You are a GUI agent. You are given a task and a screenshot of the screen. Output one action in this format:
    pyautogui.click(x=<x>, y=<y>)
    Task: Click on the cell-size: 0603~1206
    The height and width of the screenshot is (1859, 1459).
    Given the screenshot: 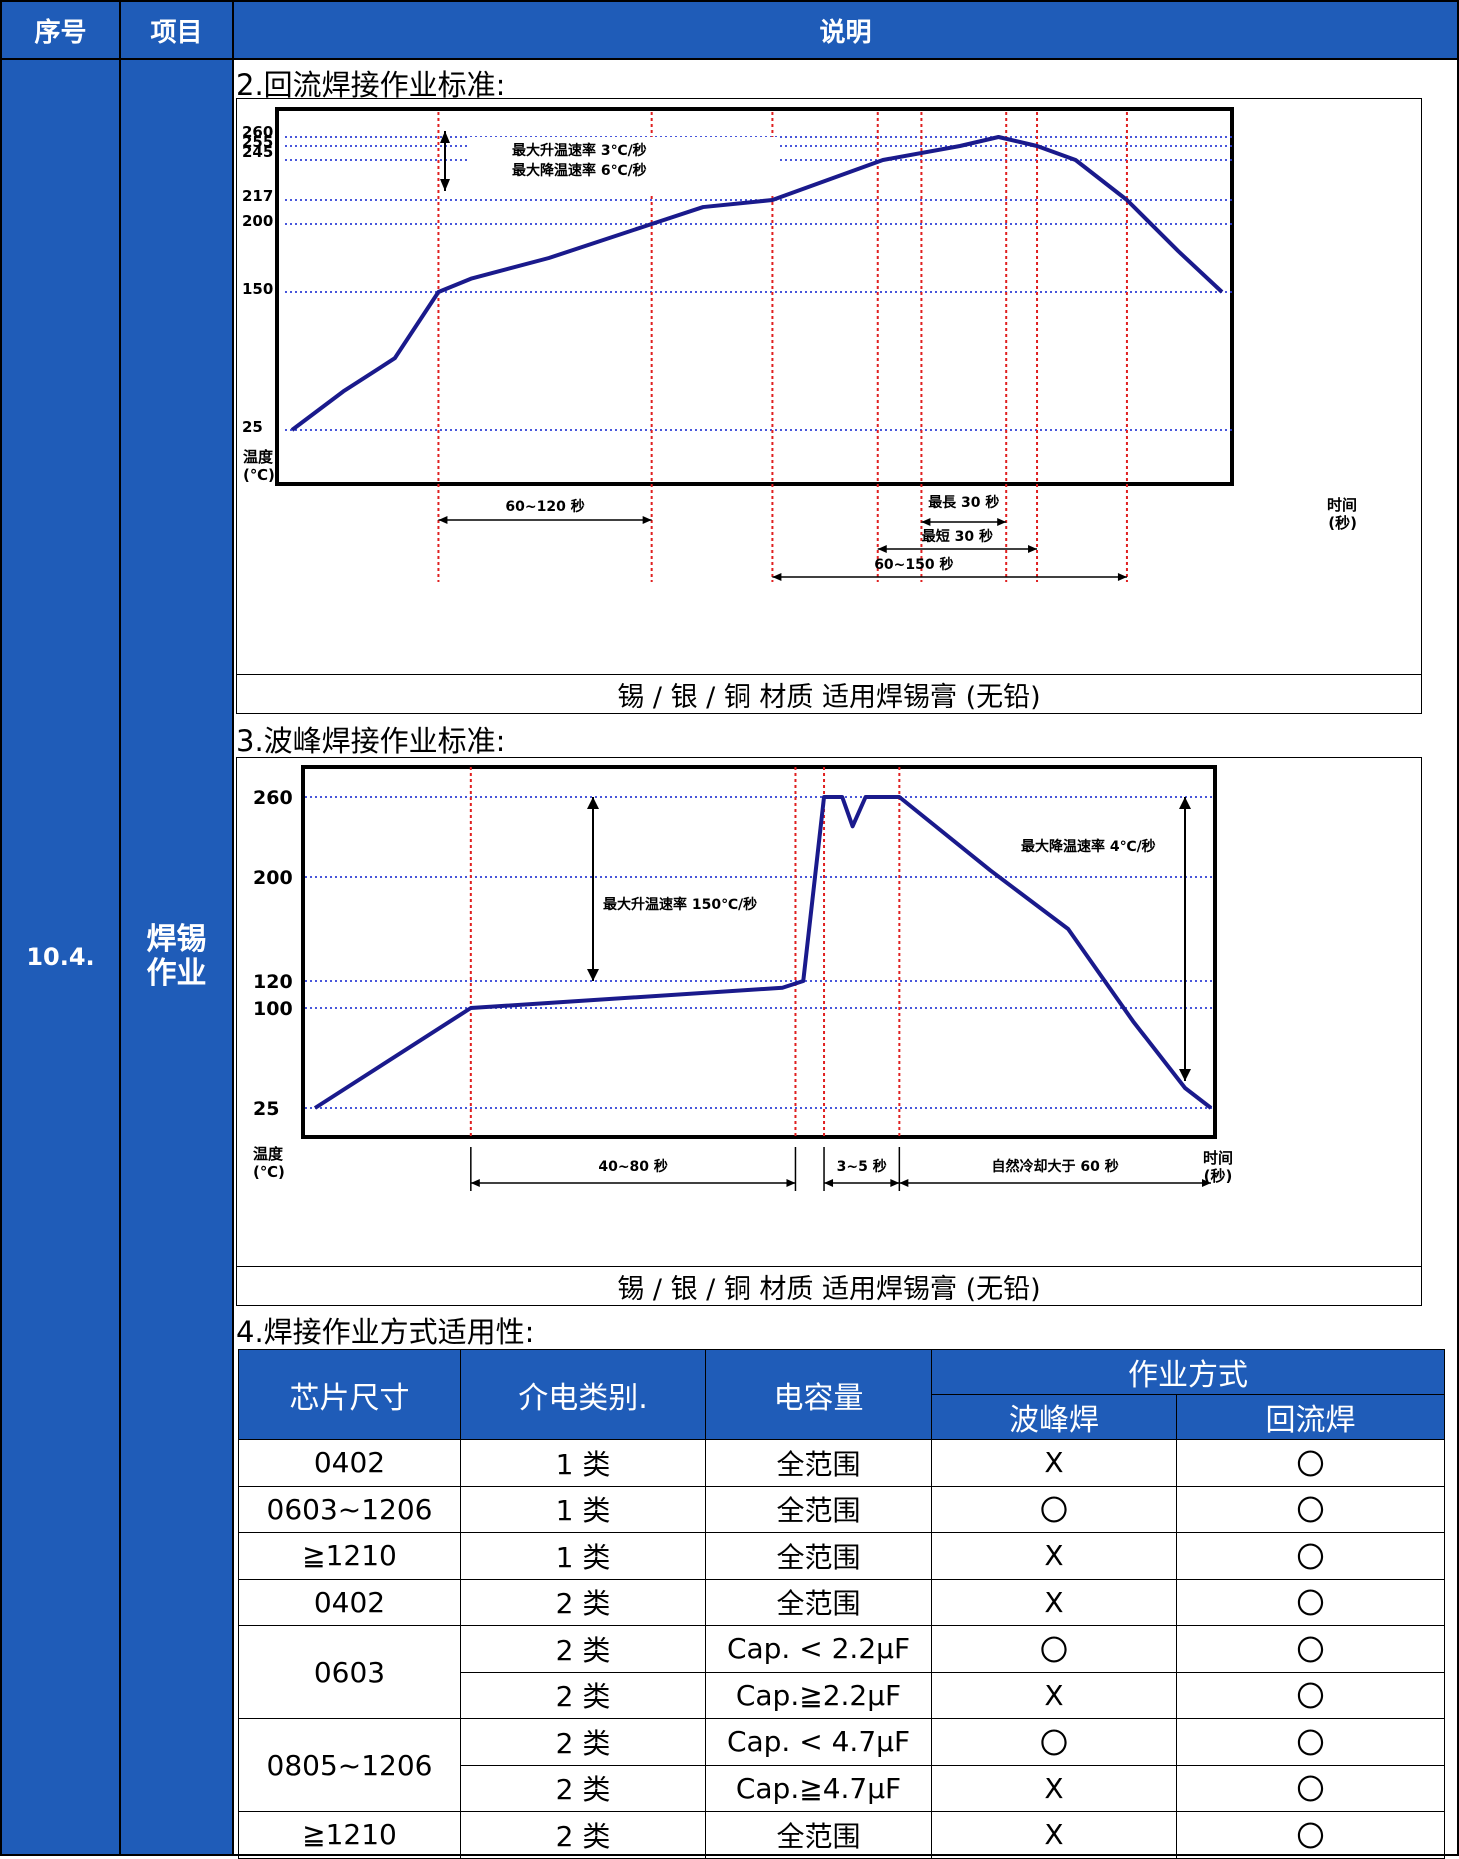 What is the action you would take?
    pyautogui.click(x=349, y=1509)
    